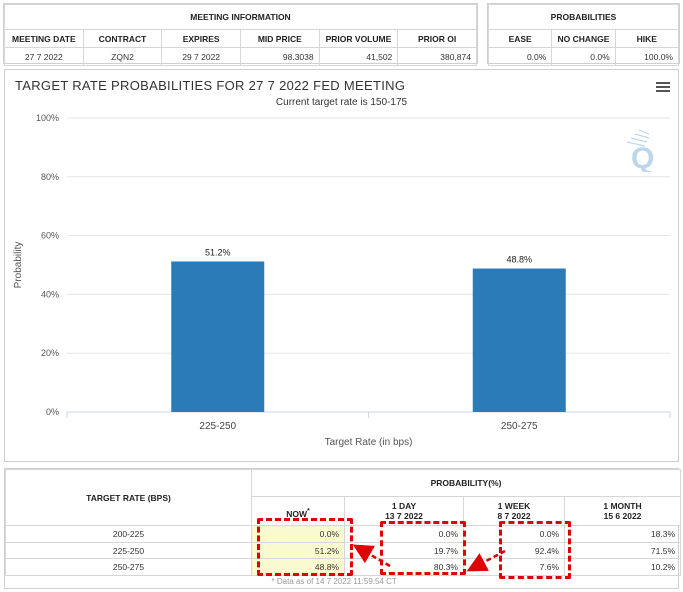  I want to click on one-month-cell: 10.2%, so click(622, 567).